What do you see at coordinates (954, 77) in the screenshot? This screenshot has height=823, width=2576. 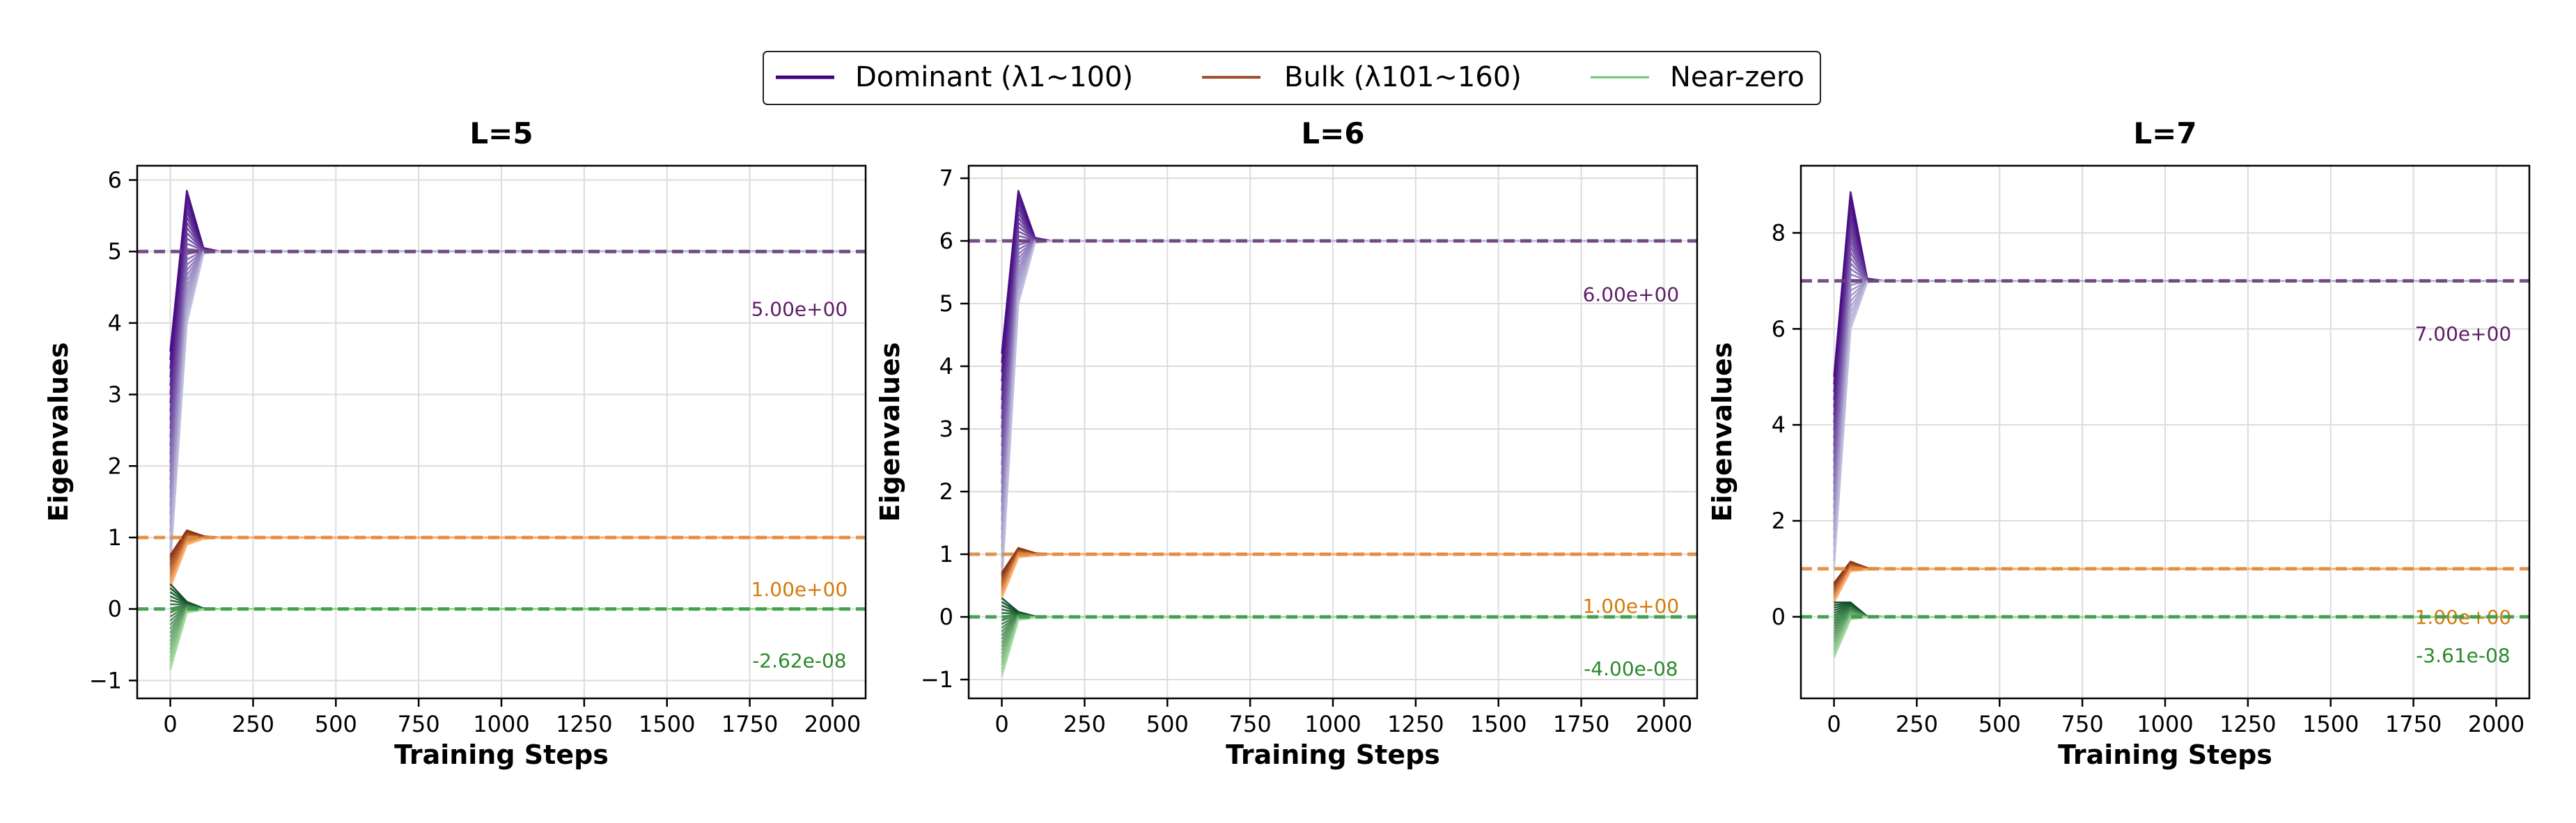 I see `legend-item-dominant: Dominant (λ1~100)` at bounding box center [954, 77].